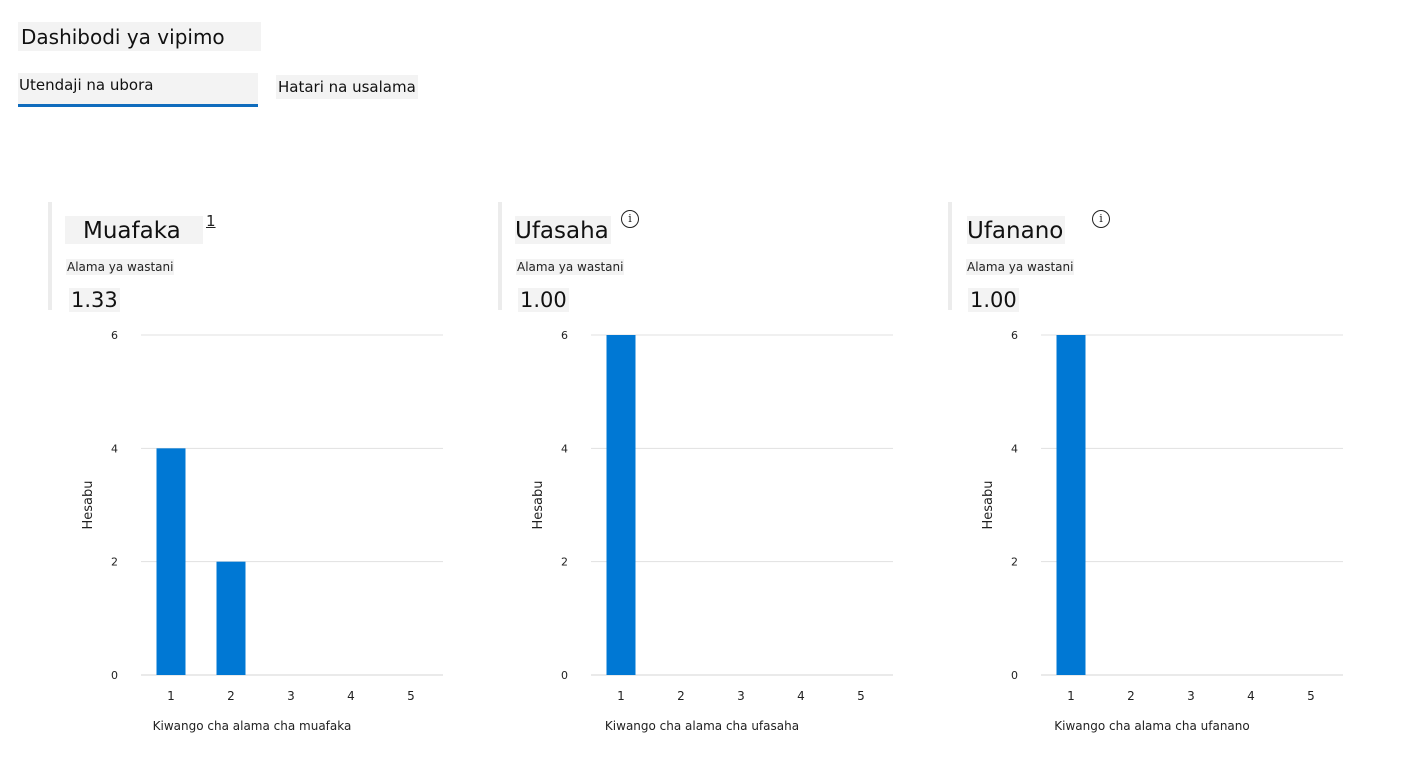  What do you see at coordinates (134, 230) in the screenshot?
I see `metric-title: Muafaka` at bounding box center [134, 230].